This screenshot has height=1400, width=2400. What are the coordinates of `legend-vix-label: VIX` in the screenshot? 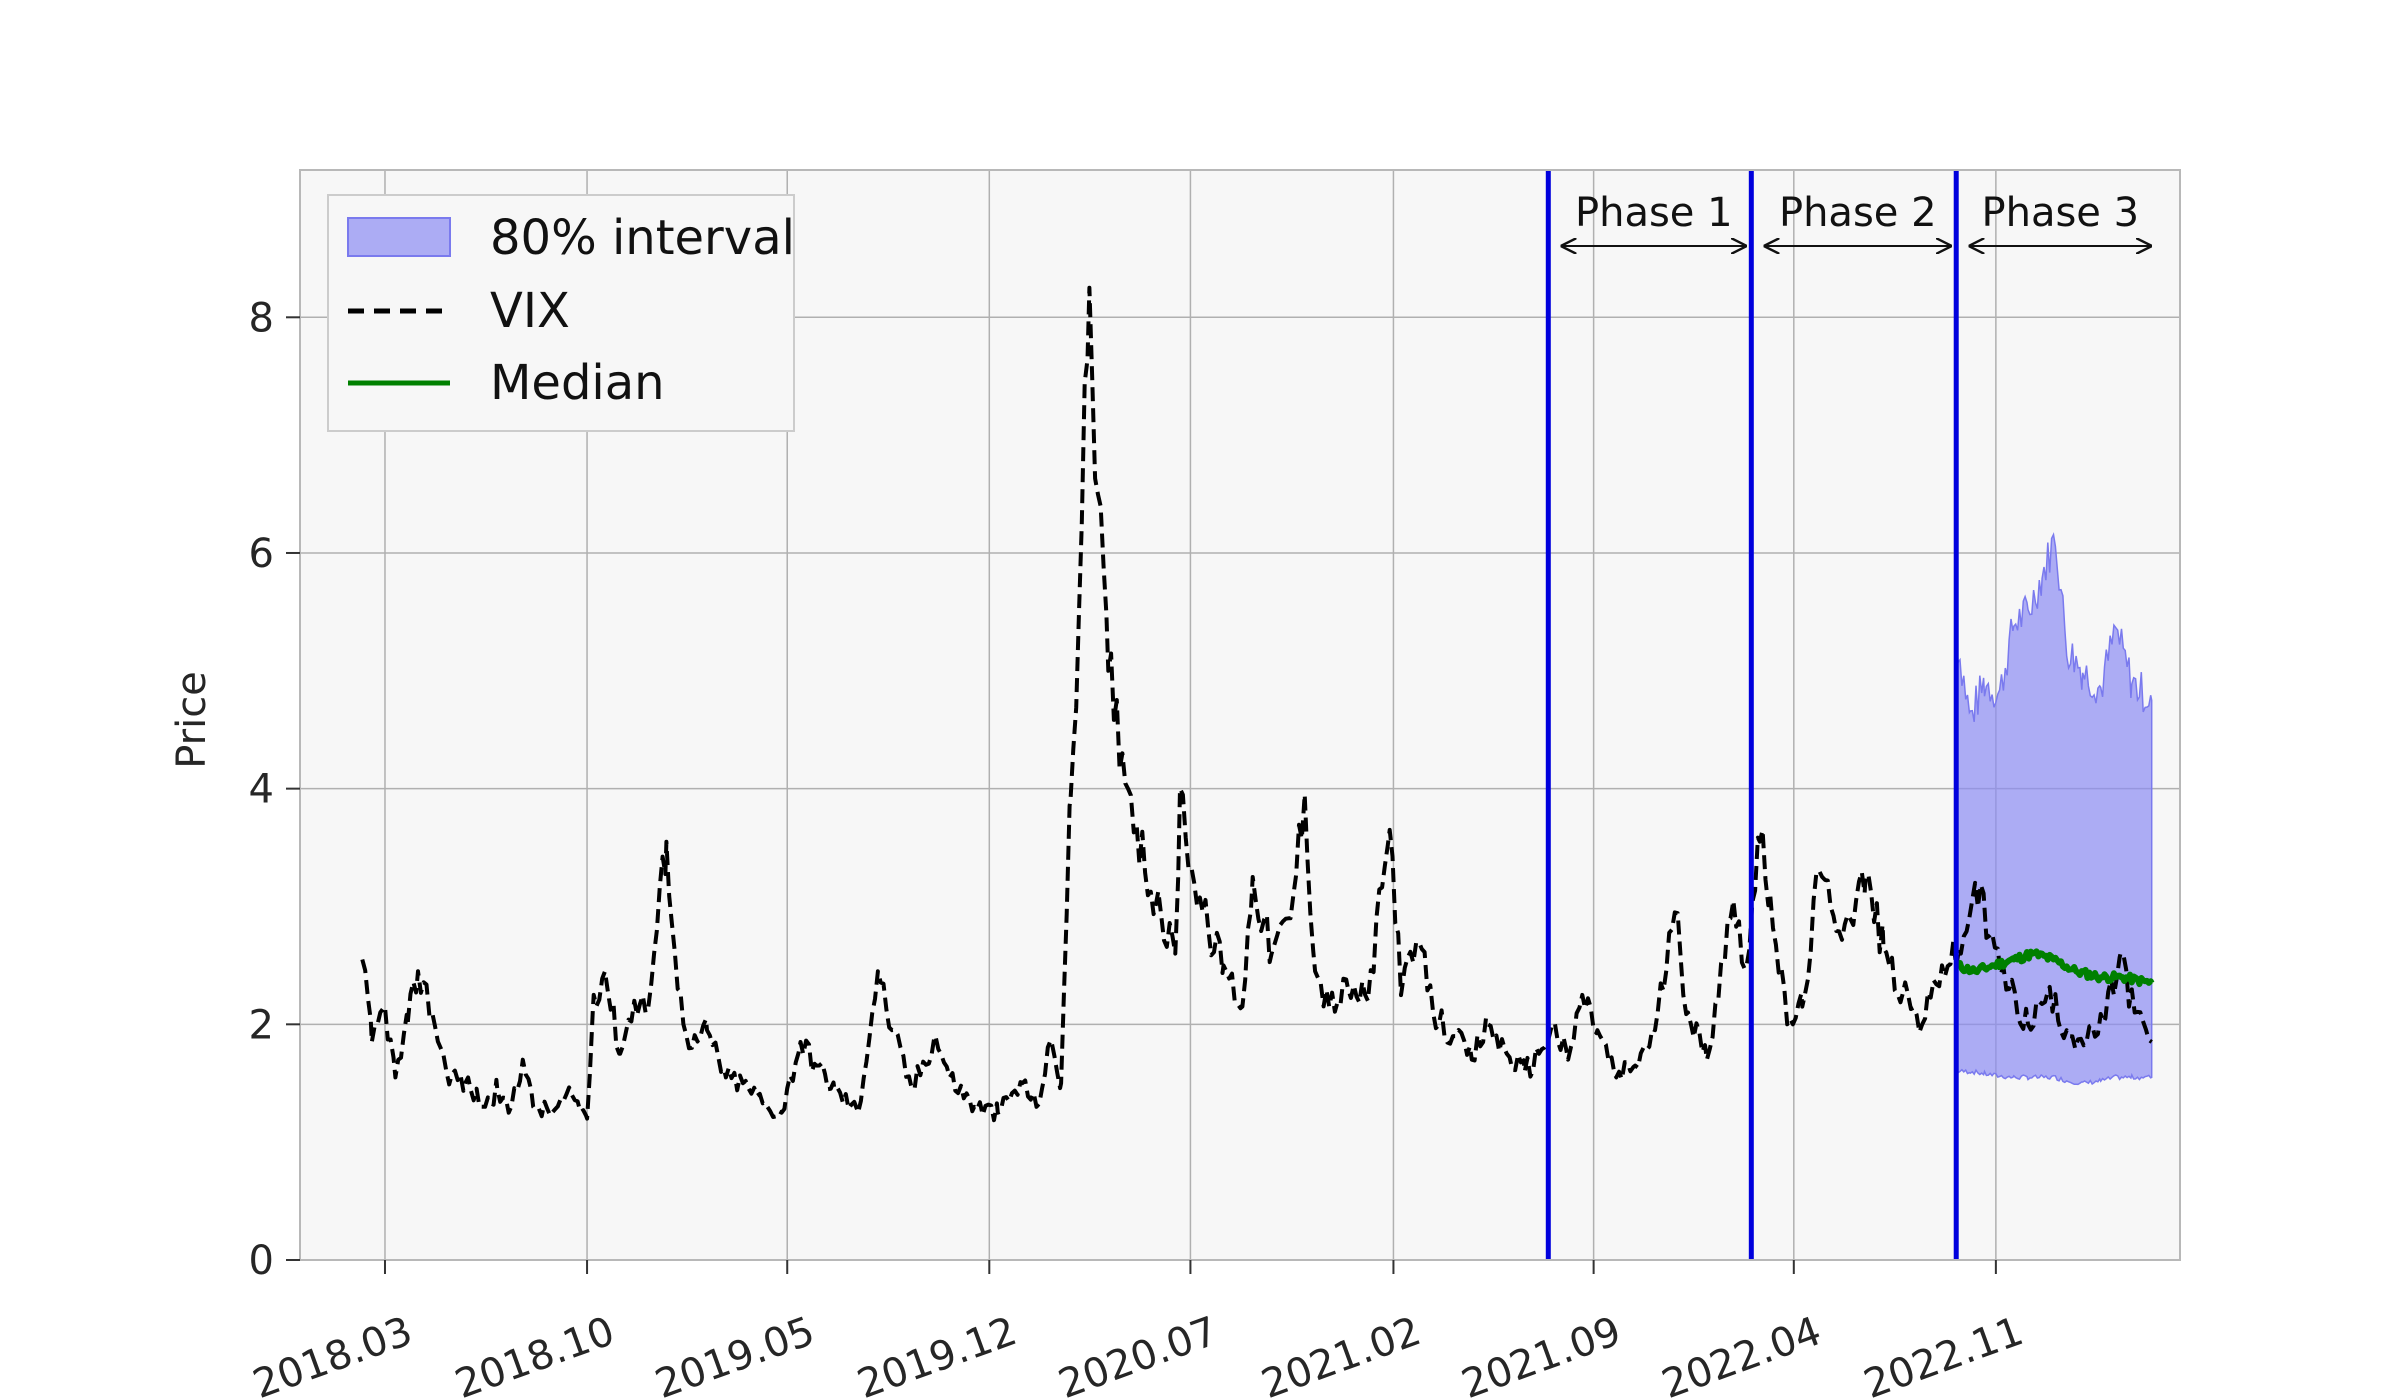 It's located at (530, 311).